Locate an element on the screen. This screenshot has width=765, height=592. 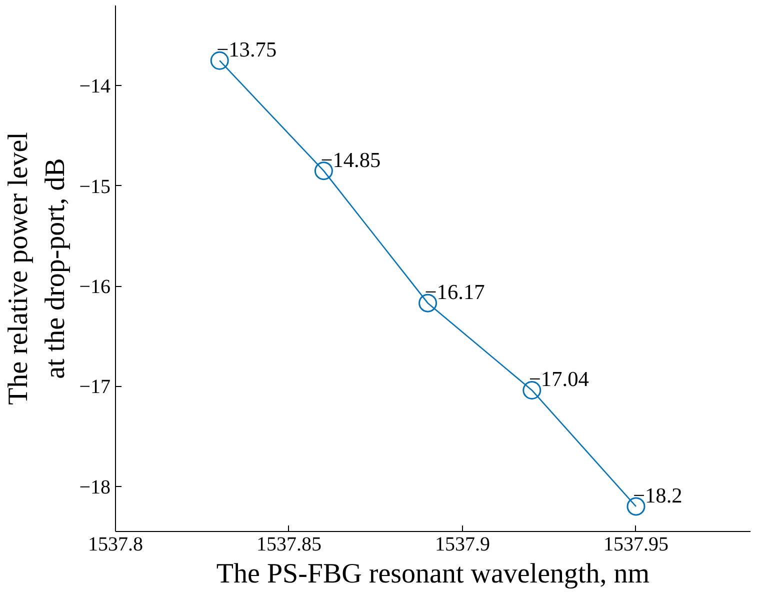
x-axis-title: The PS-FBG resonant wavelength, nm is located at coordinates (433, 574).